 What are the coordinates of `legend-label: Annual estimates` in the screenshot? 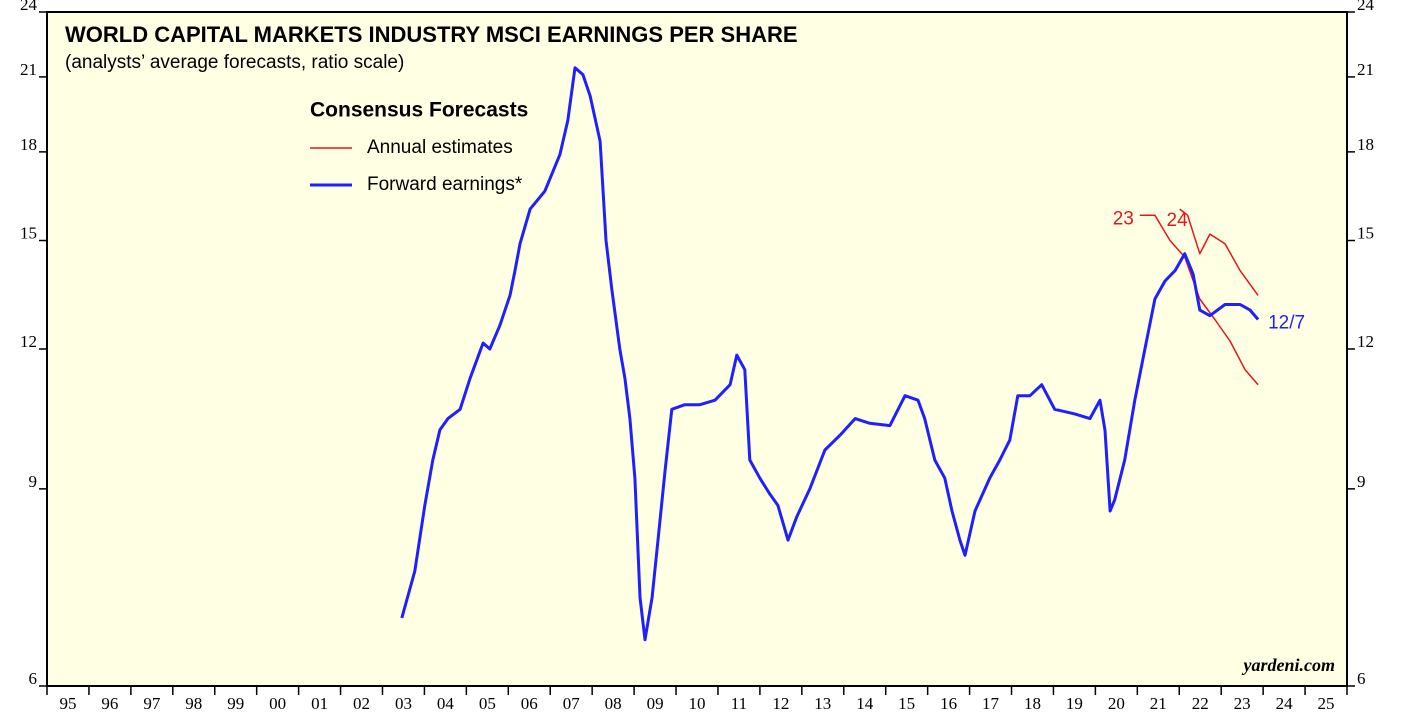 It's located at (440, 147).